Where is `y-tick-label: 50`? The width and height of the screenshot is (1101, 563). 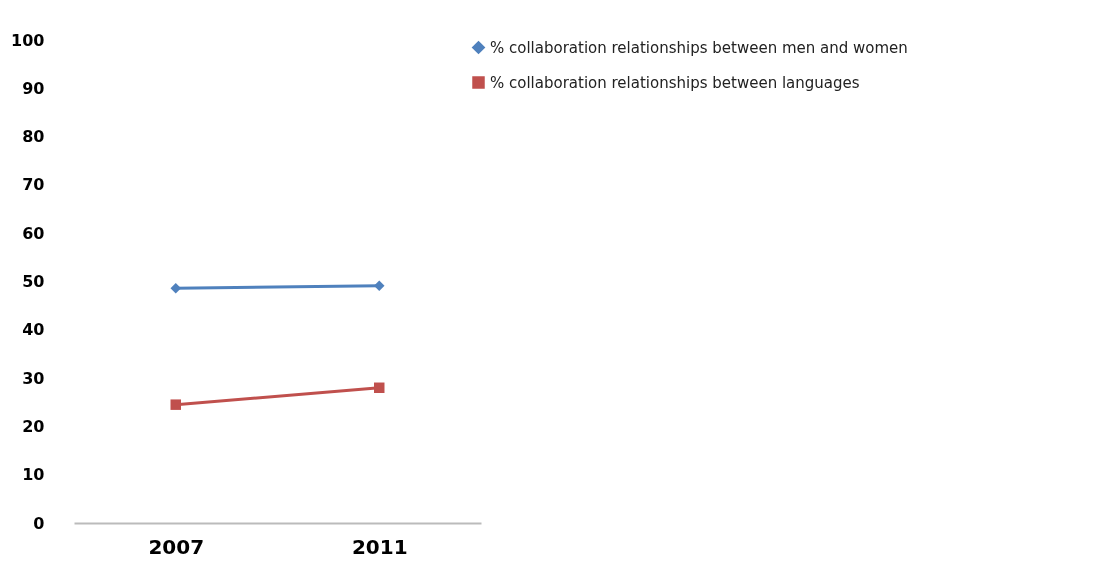 y-tick-label: 50 is located at coordinates (33, 281).